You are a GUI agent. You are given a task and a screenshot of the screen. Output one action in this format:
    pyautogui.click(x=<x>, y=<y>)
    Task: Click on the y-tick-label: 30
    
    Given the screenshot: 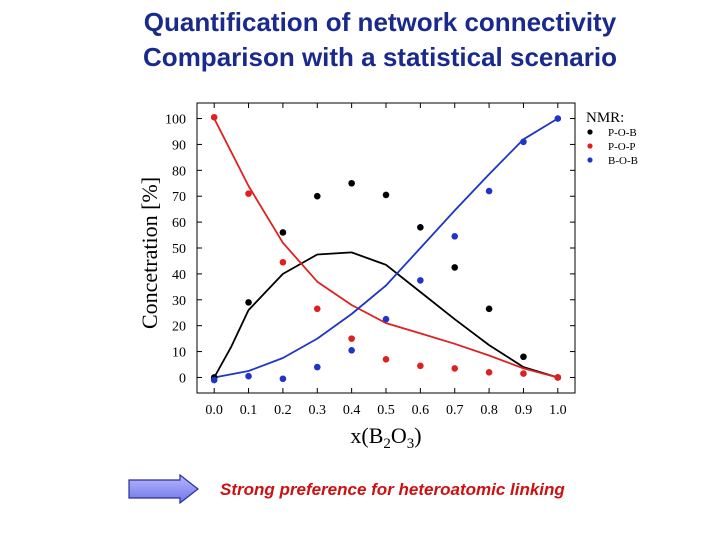 What is the action you would take?
    pyautogui.click(x=179, y=301)
    